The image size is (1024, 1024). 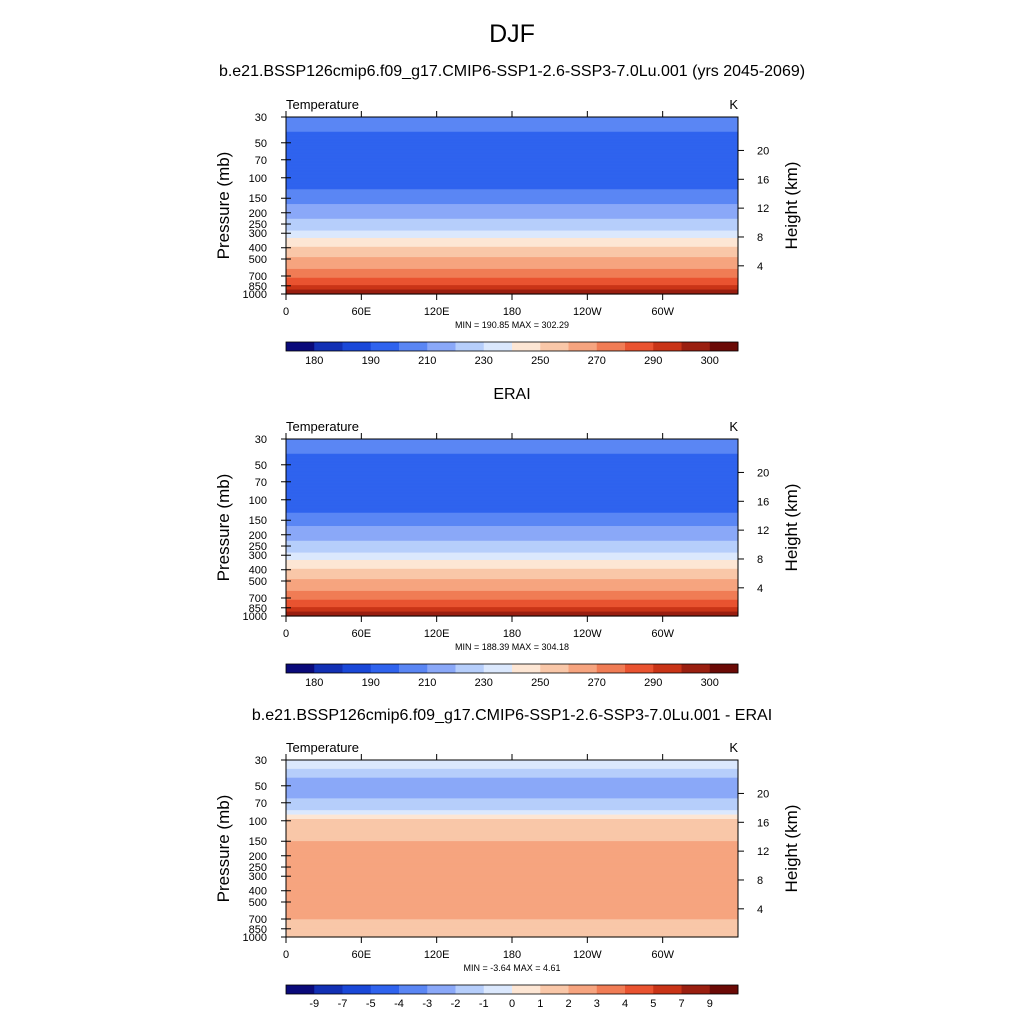 I want to click on colorbar-label: 190, so click(x=371, y=683).